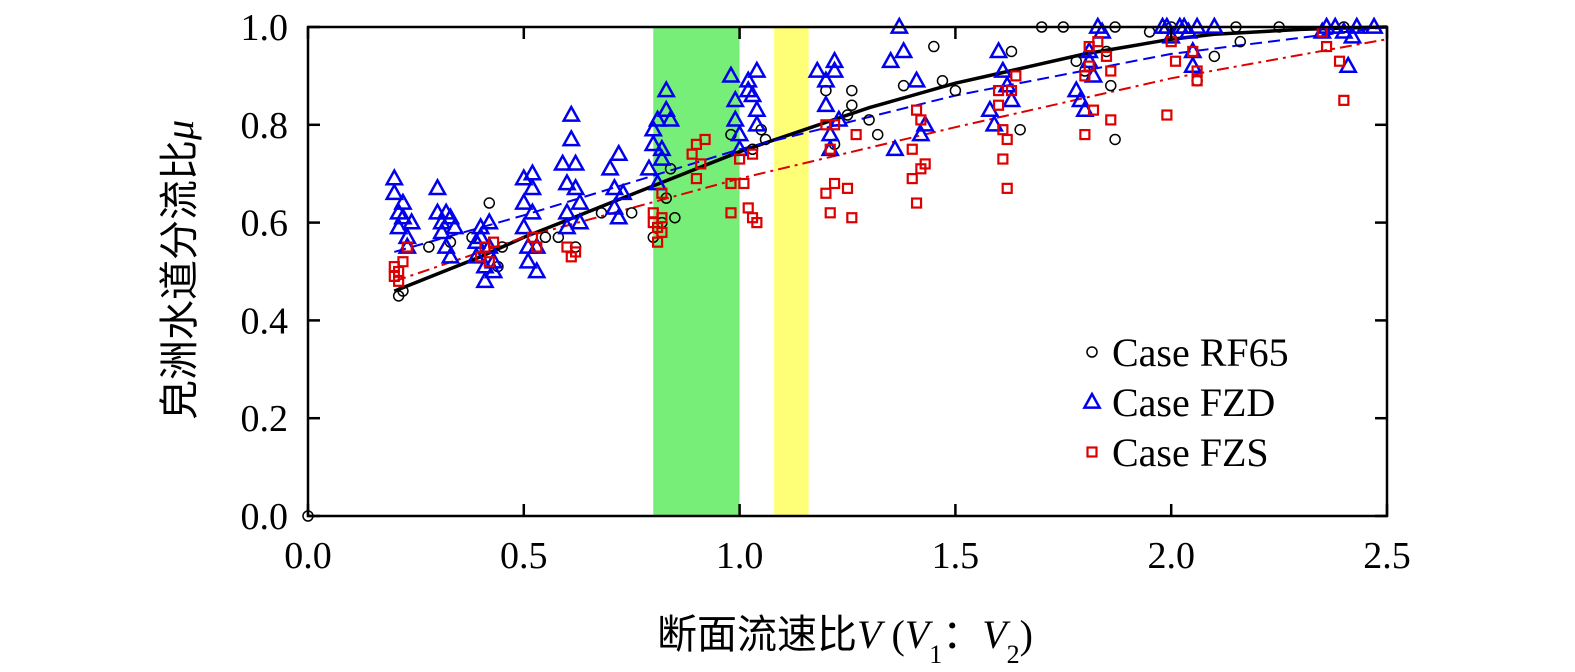  I want to click on x-axis-title: 断面流速比V (V1：V2), so click(845, 640).